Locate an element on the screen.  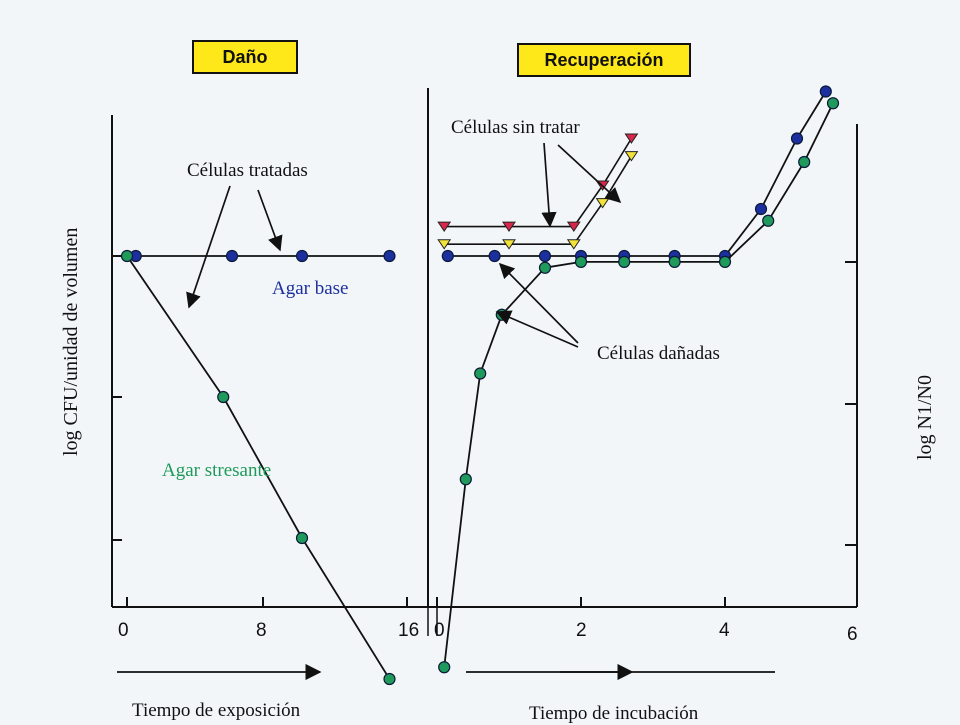
point-c-lulas-sin-tratar-amarillo--1-2 is located at coordinates (573, 244).